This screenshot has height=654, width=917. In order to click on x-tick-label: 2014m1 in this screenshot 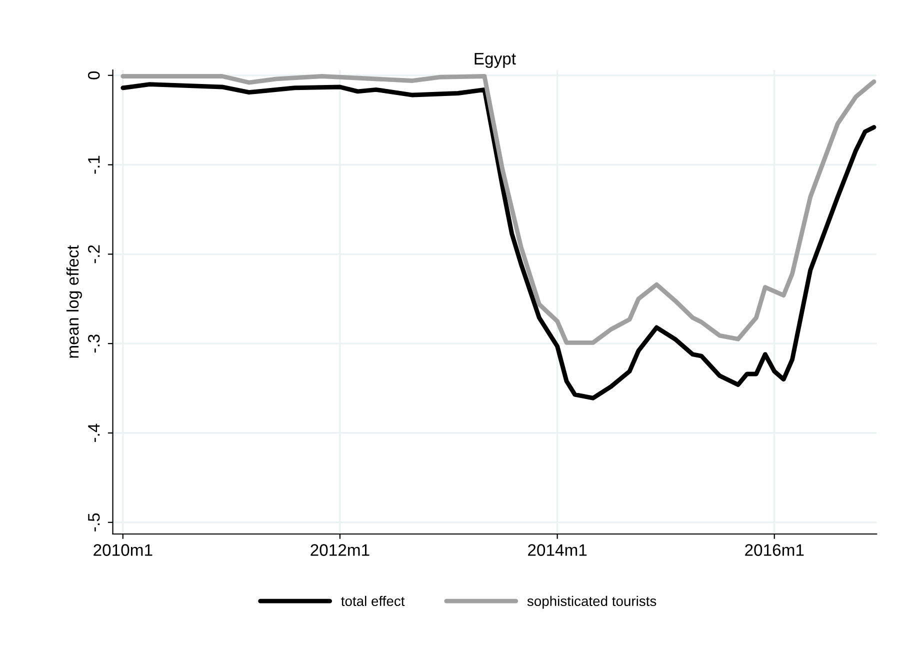, I will do `click(557, 550)`.